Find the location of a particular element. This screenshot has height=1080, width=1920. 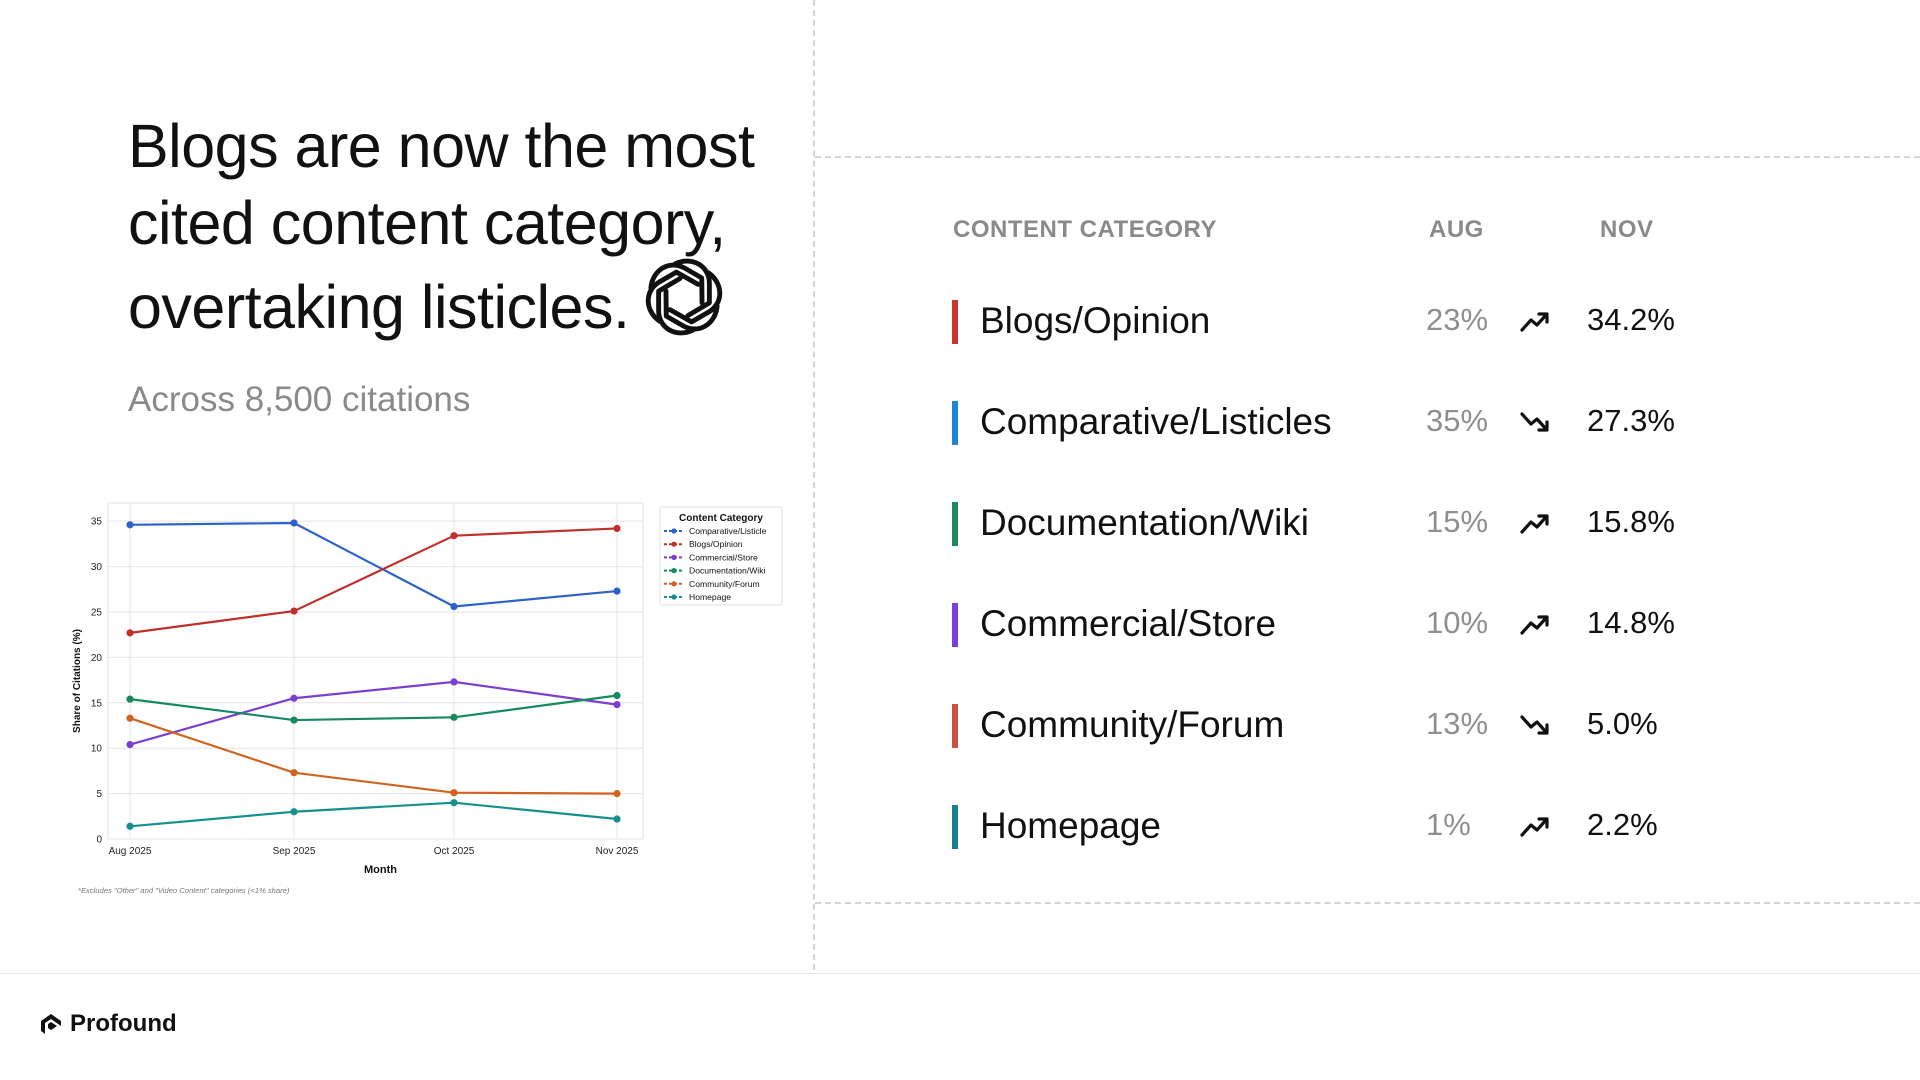

y-tick-label: 15 is located at coordinates (97, 703).